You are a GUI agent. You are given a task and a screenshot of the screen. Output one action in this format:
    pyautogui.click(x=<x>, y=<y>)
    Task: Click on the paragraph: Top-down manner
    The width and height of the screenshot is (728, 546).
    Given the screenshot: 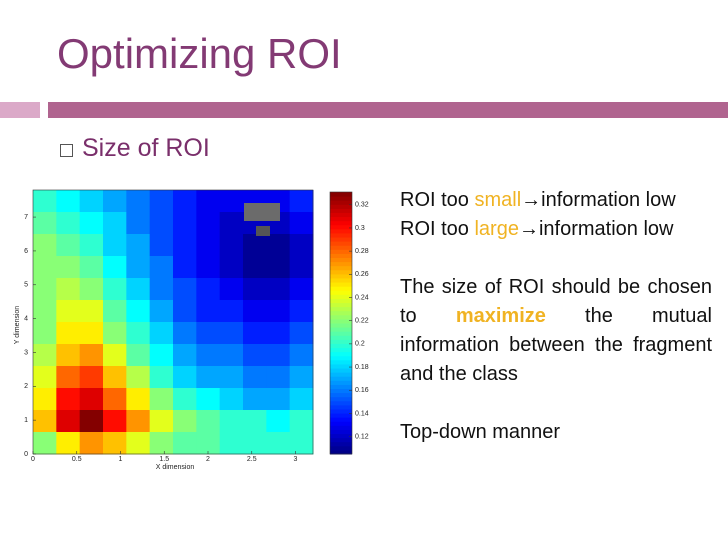 What is the action you would take?
    pyautogui.click(x=556, y=432)
    